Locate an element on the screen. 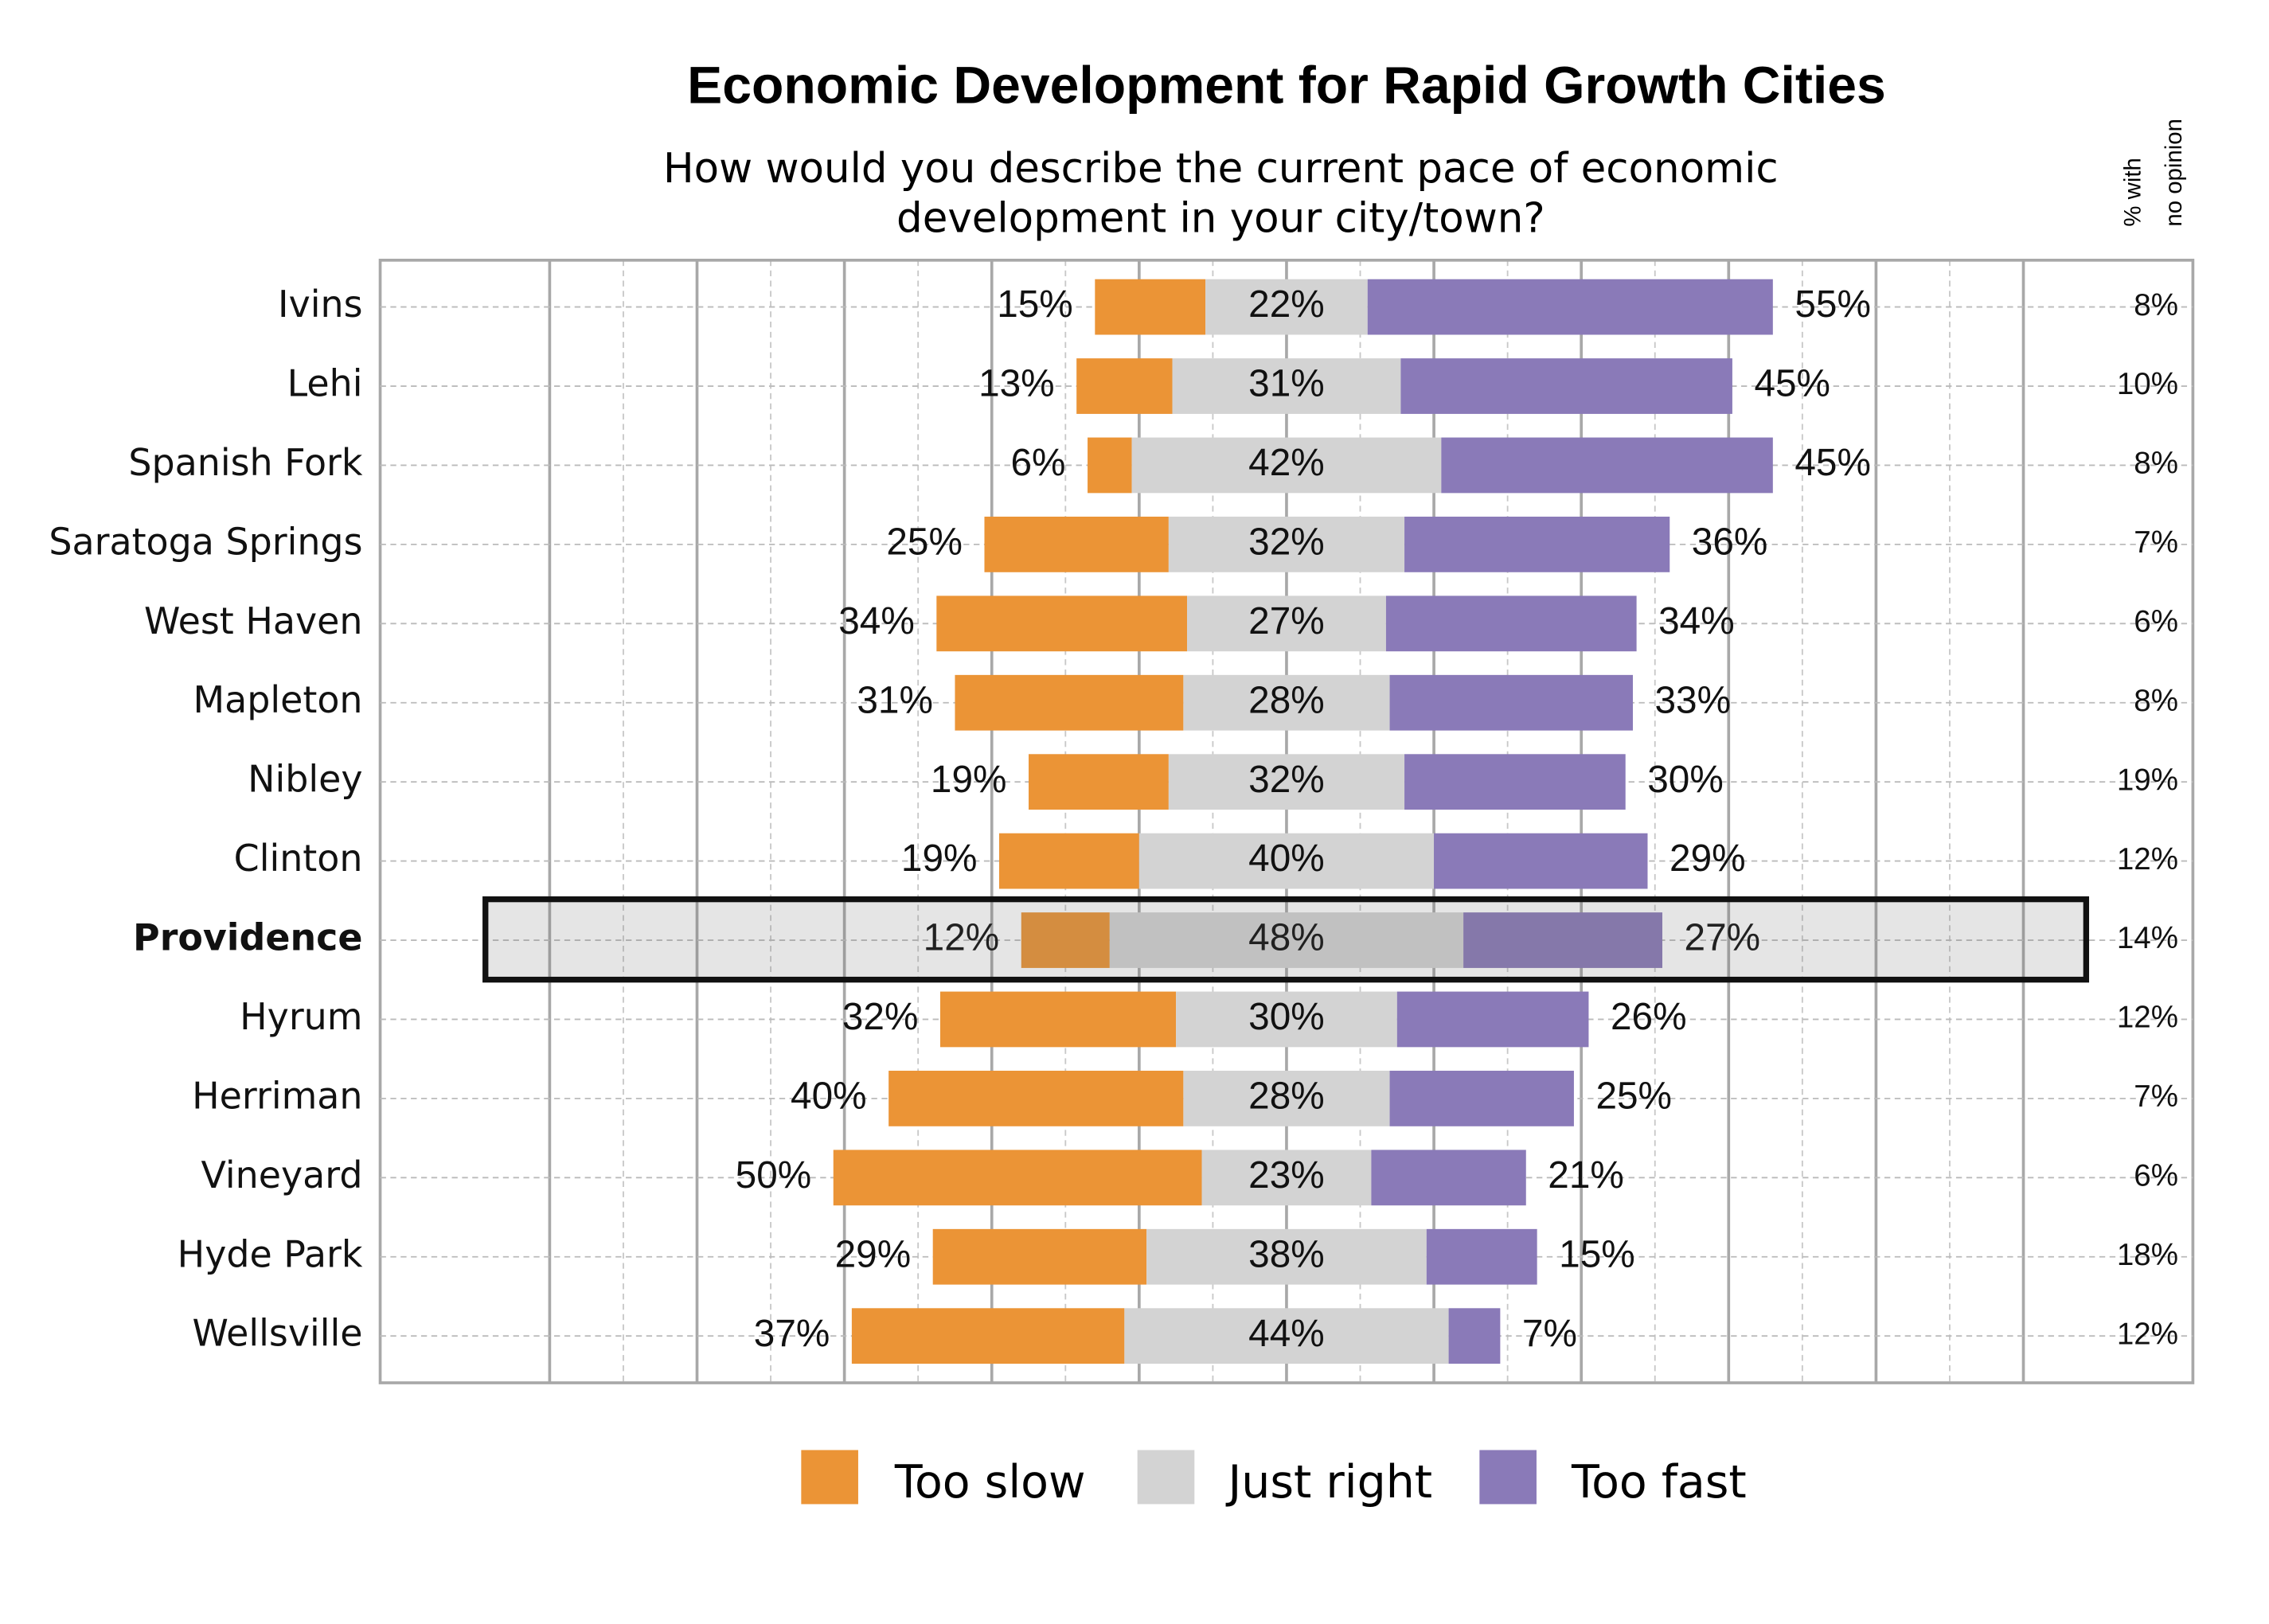 Image resolution: width=2269 pixels, height=1624 pixels. data-label: 28% is located at coordinates (1286, 1097).